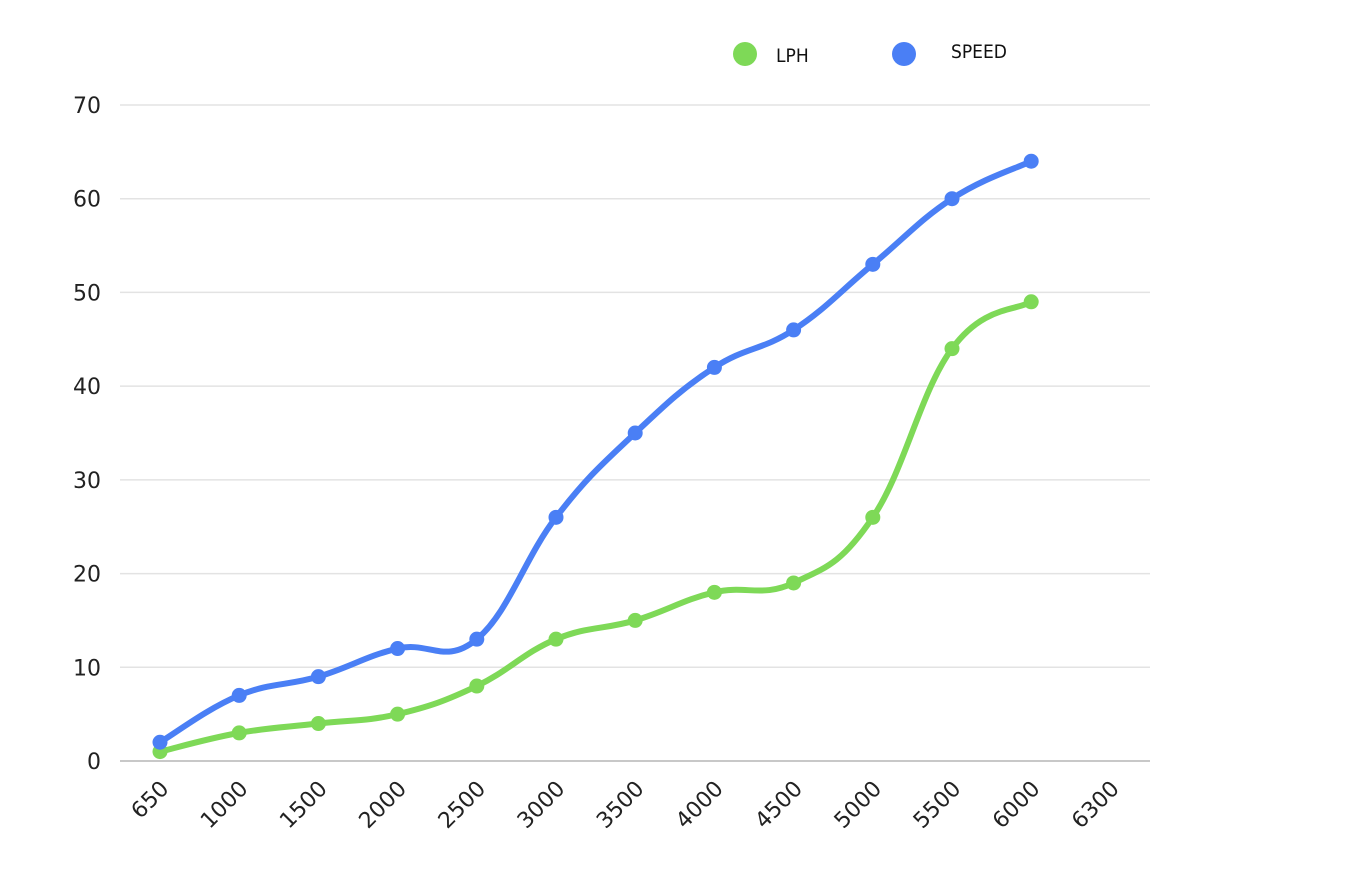  I want to click on x-tick-label: 4500, so click(779, 805).